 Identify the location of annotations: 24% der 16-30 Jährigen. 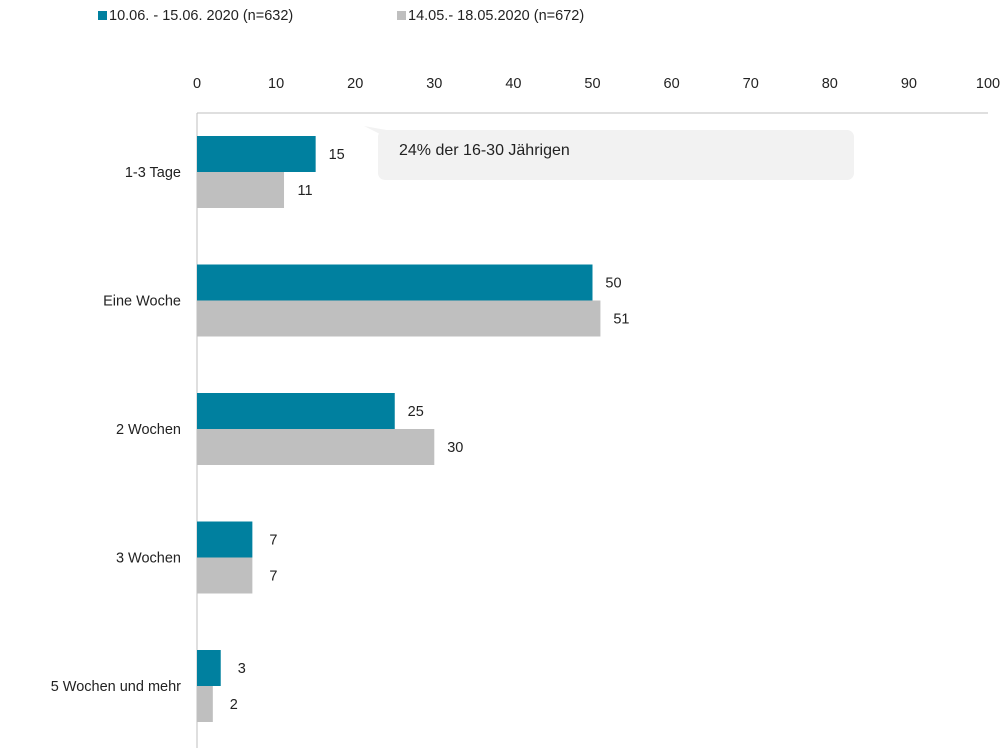
(609, 153).